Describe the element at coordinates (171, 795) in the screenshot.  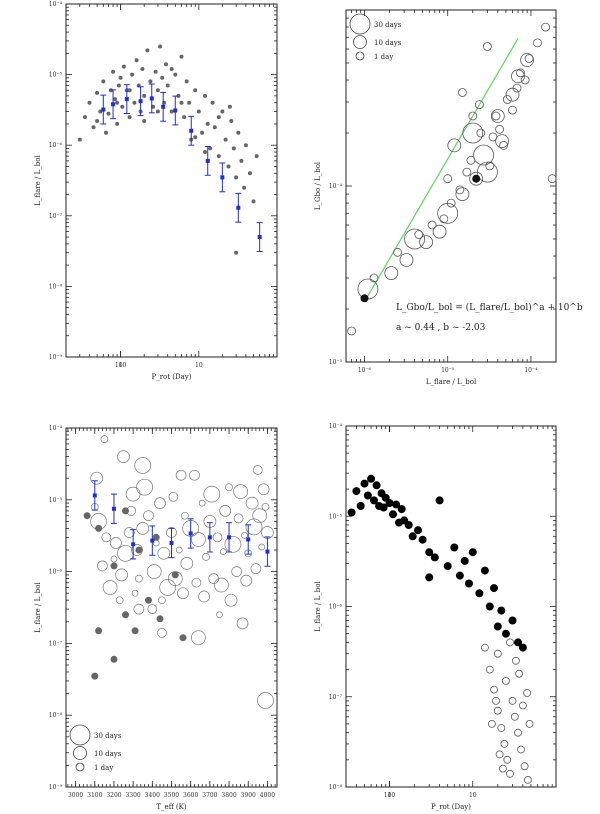
I see `x-tick-label: 3500` at that location.